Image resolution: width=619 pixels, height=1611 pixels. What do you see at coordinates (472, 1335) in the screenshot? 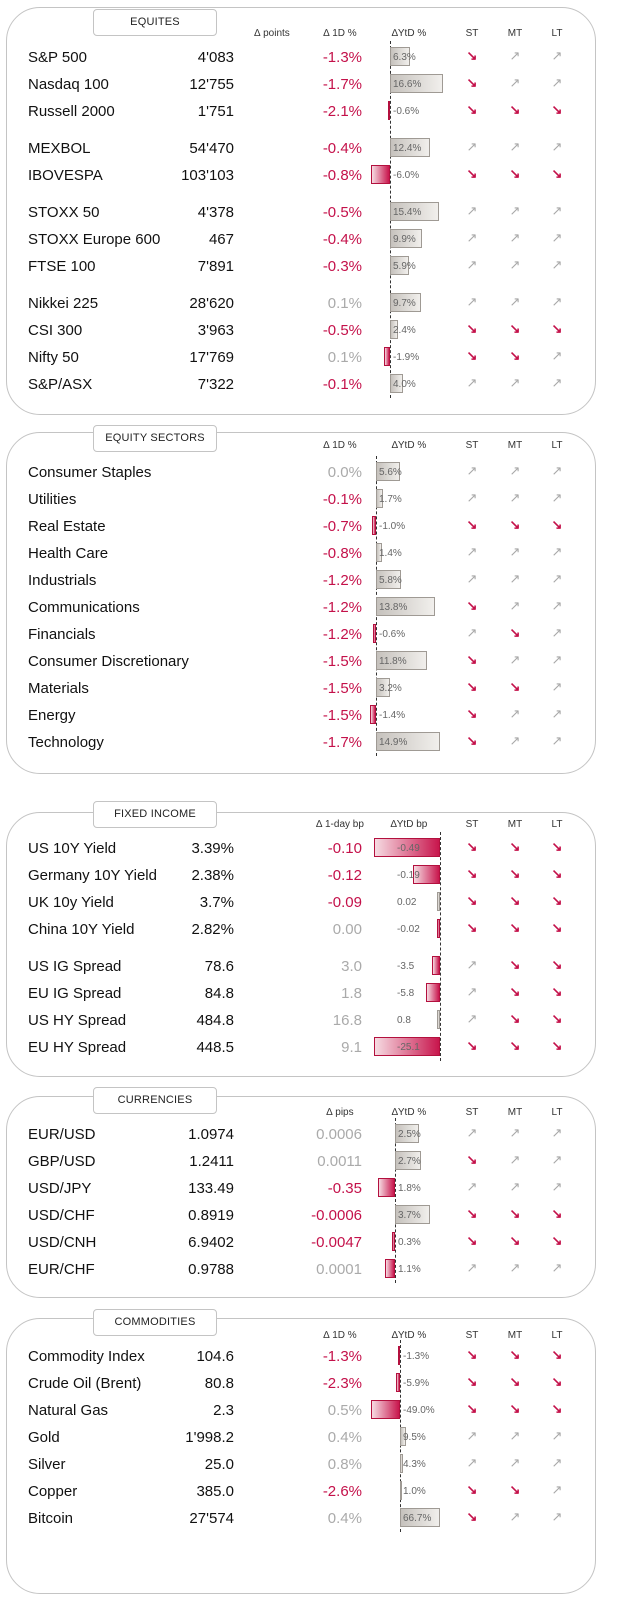
I see `commodities-header-st: ST` at bounding box center [472, 1335].